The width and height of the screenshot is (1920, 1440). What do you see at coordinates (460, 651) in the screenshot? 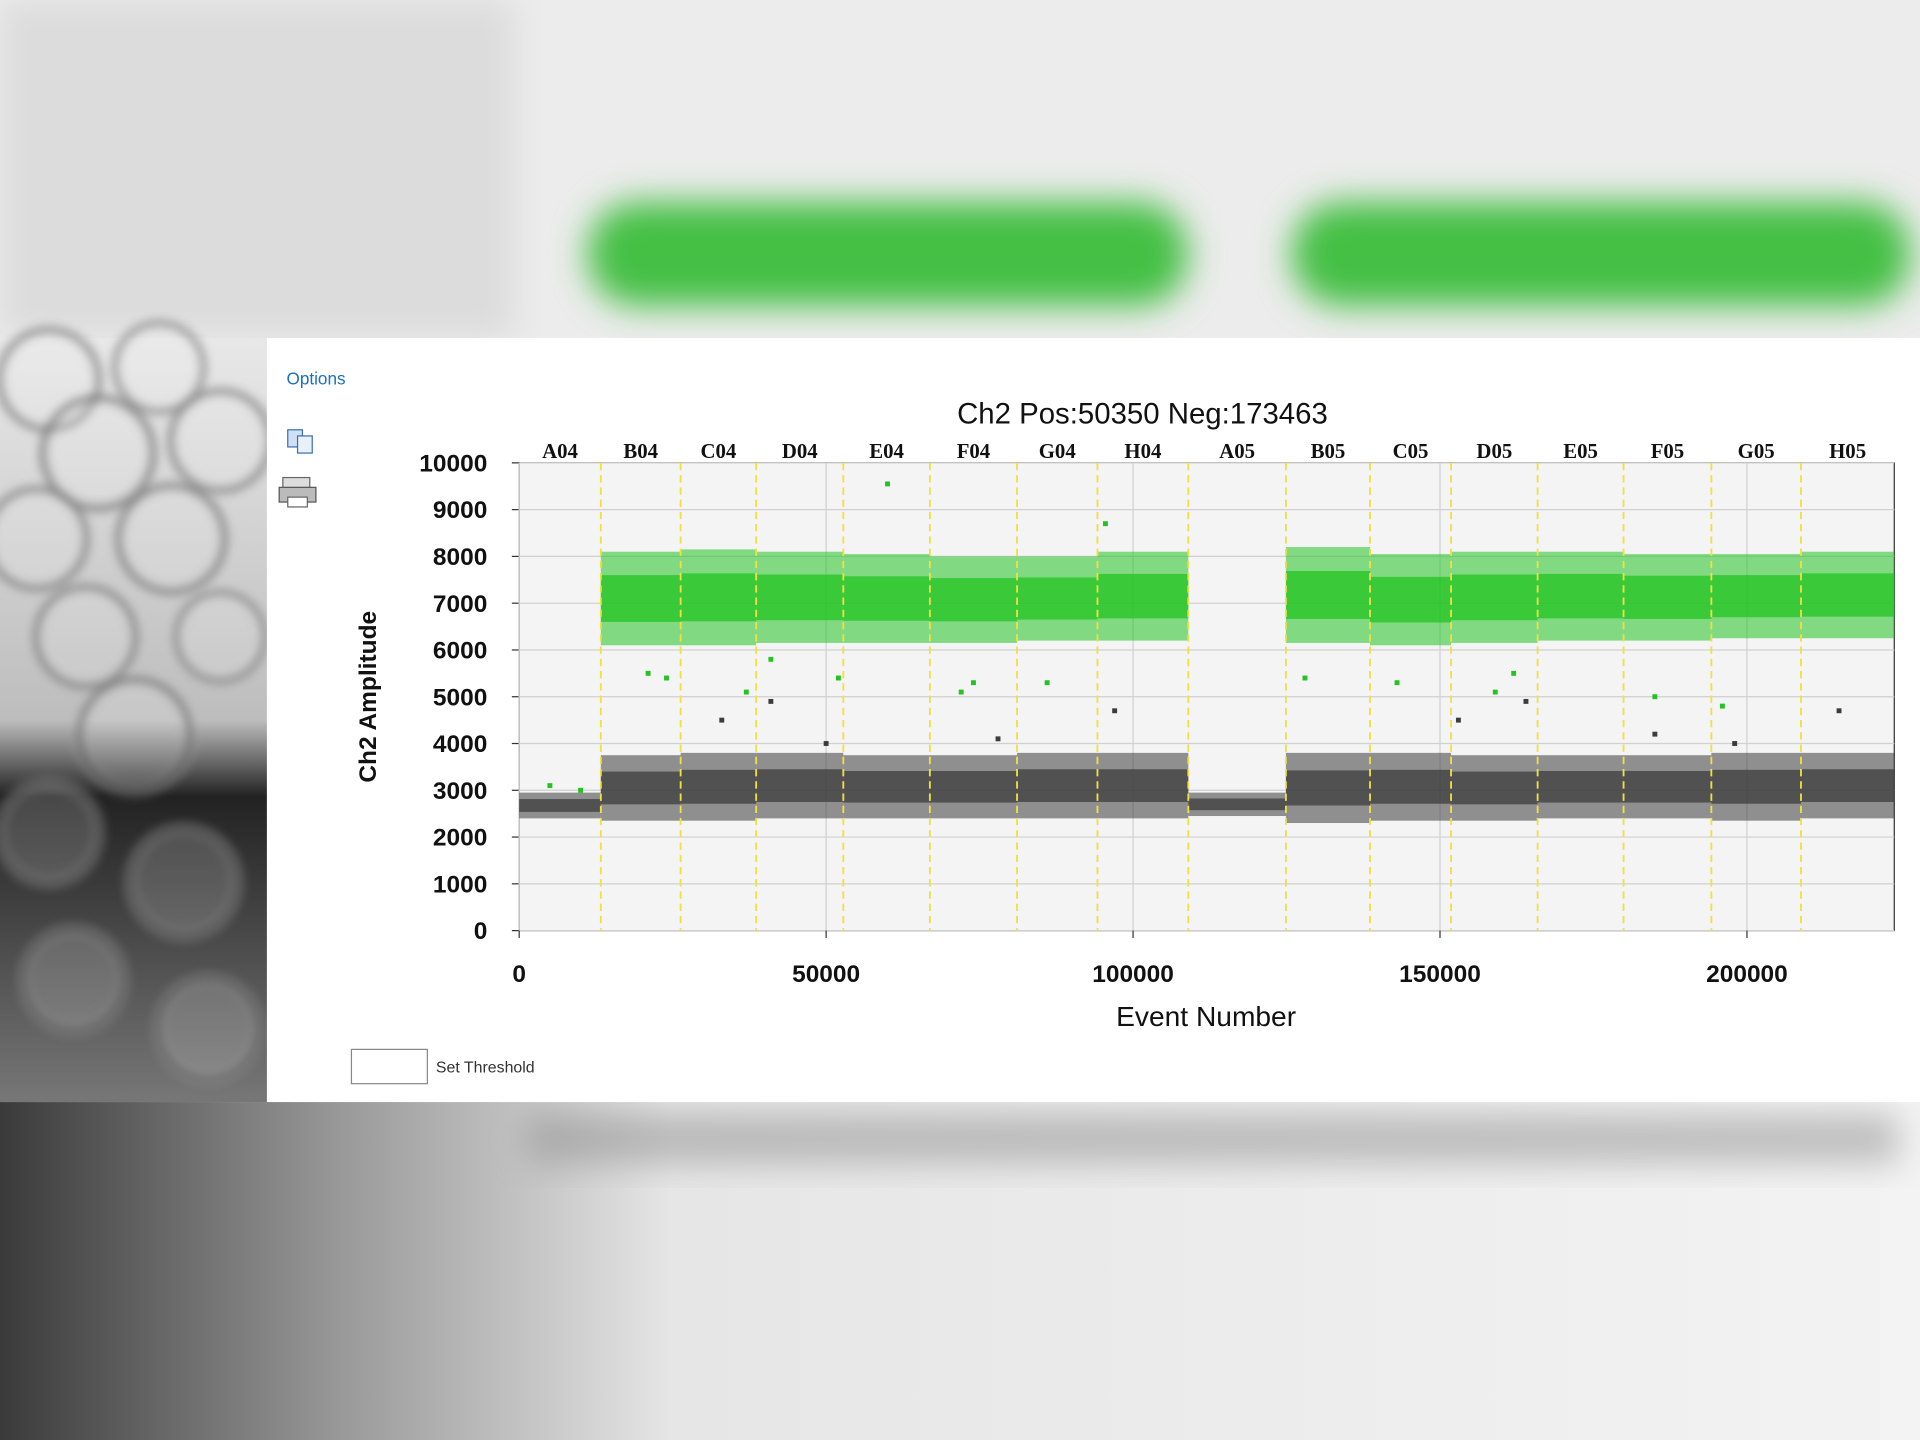
I see `y-tick-label: 6000` at bounding box center [460, 651].